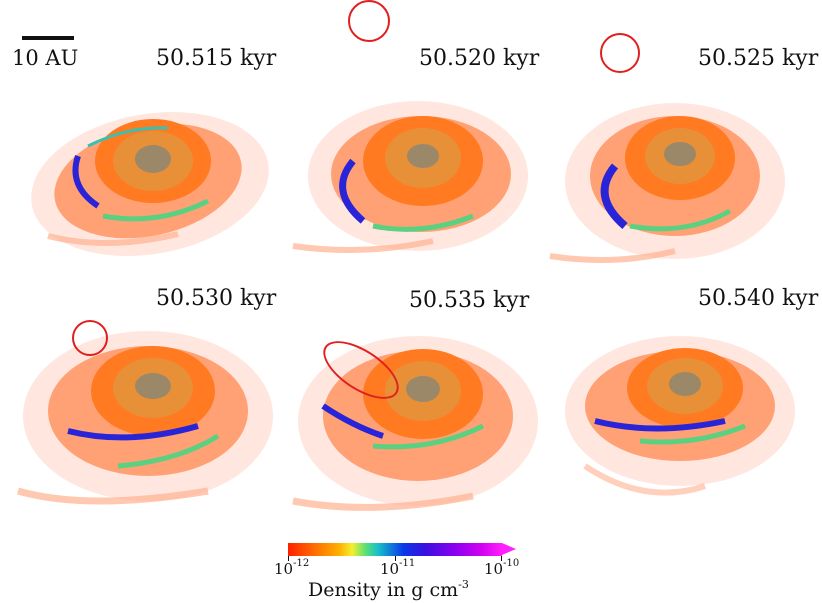 The width and height of the screenshot is (822, 603). Describe the element at coordinates (758, 298) in the screenshot. I see `time-label-6: 50.540 kyr` at that location.